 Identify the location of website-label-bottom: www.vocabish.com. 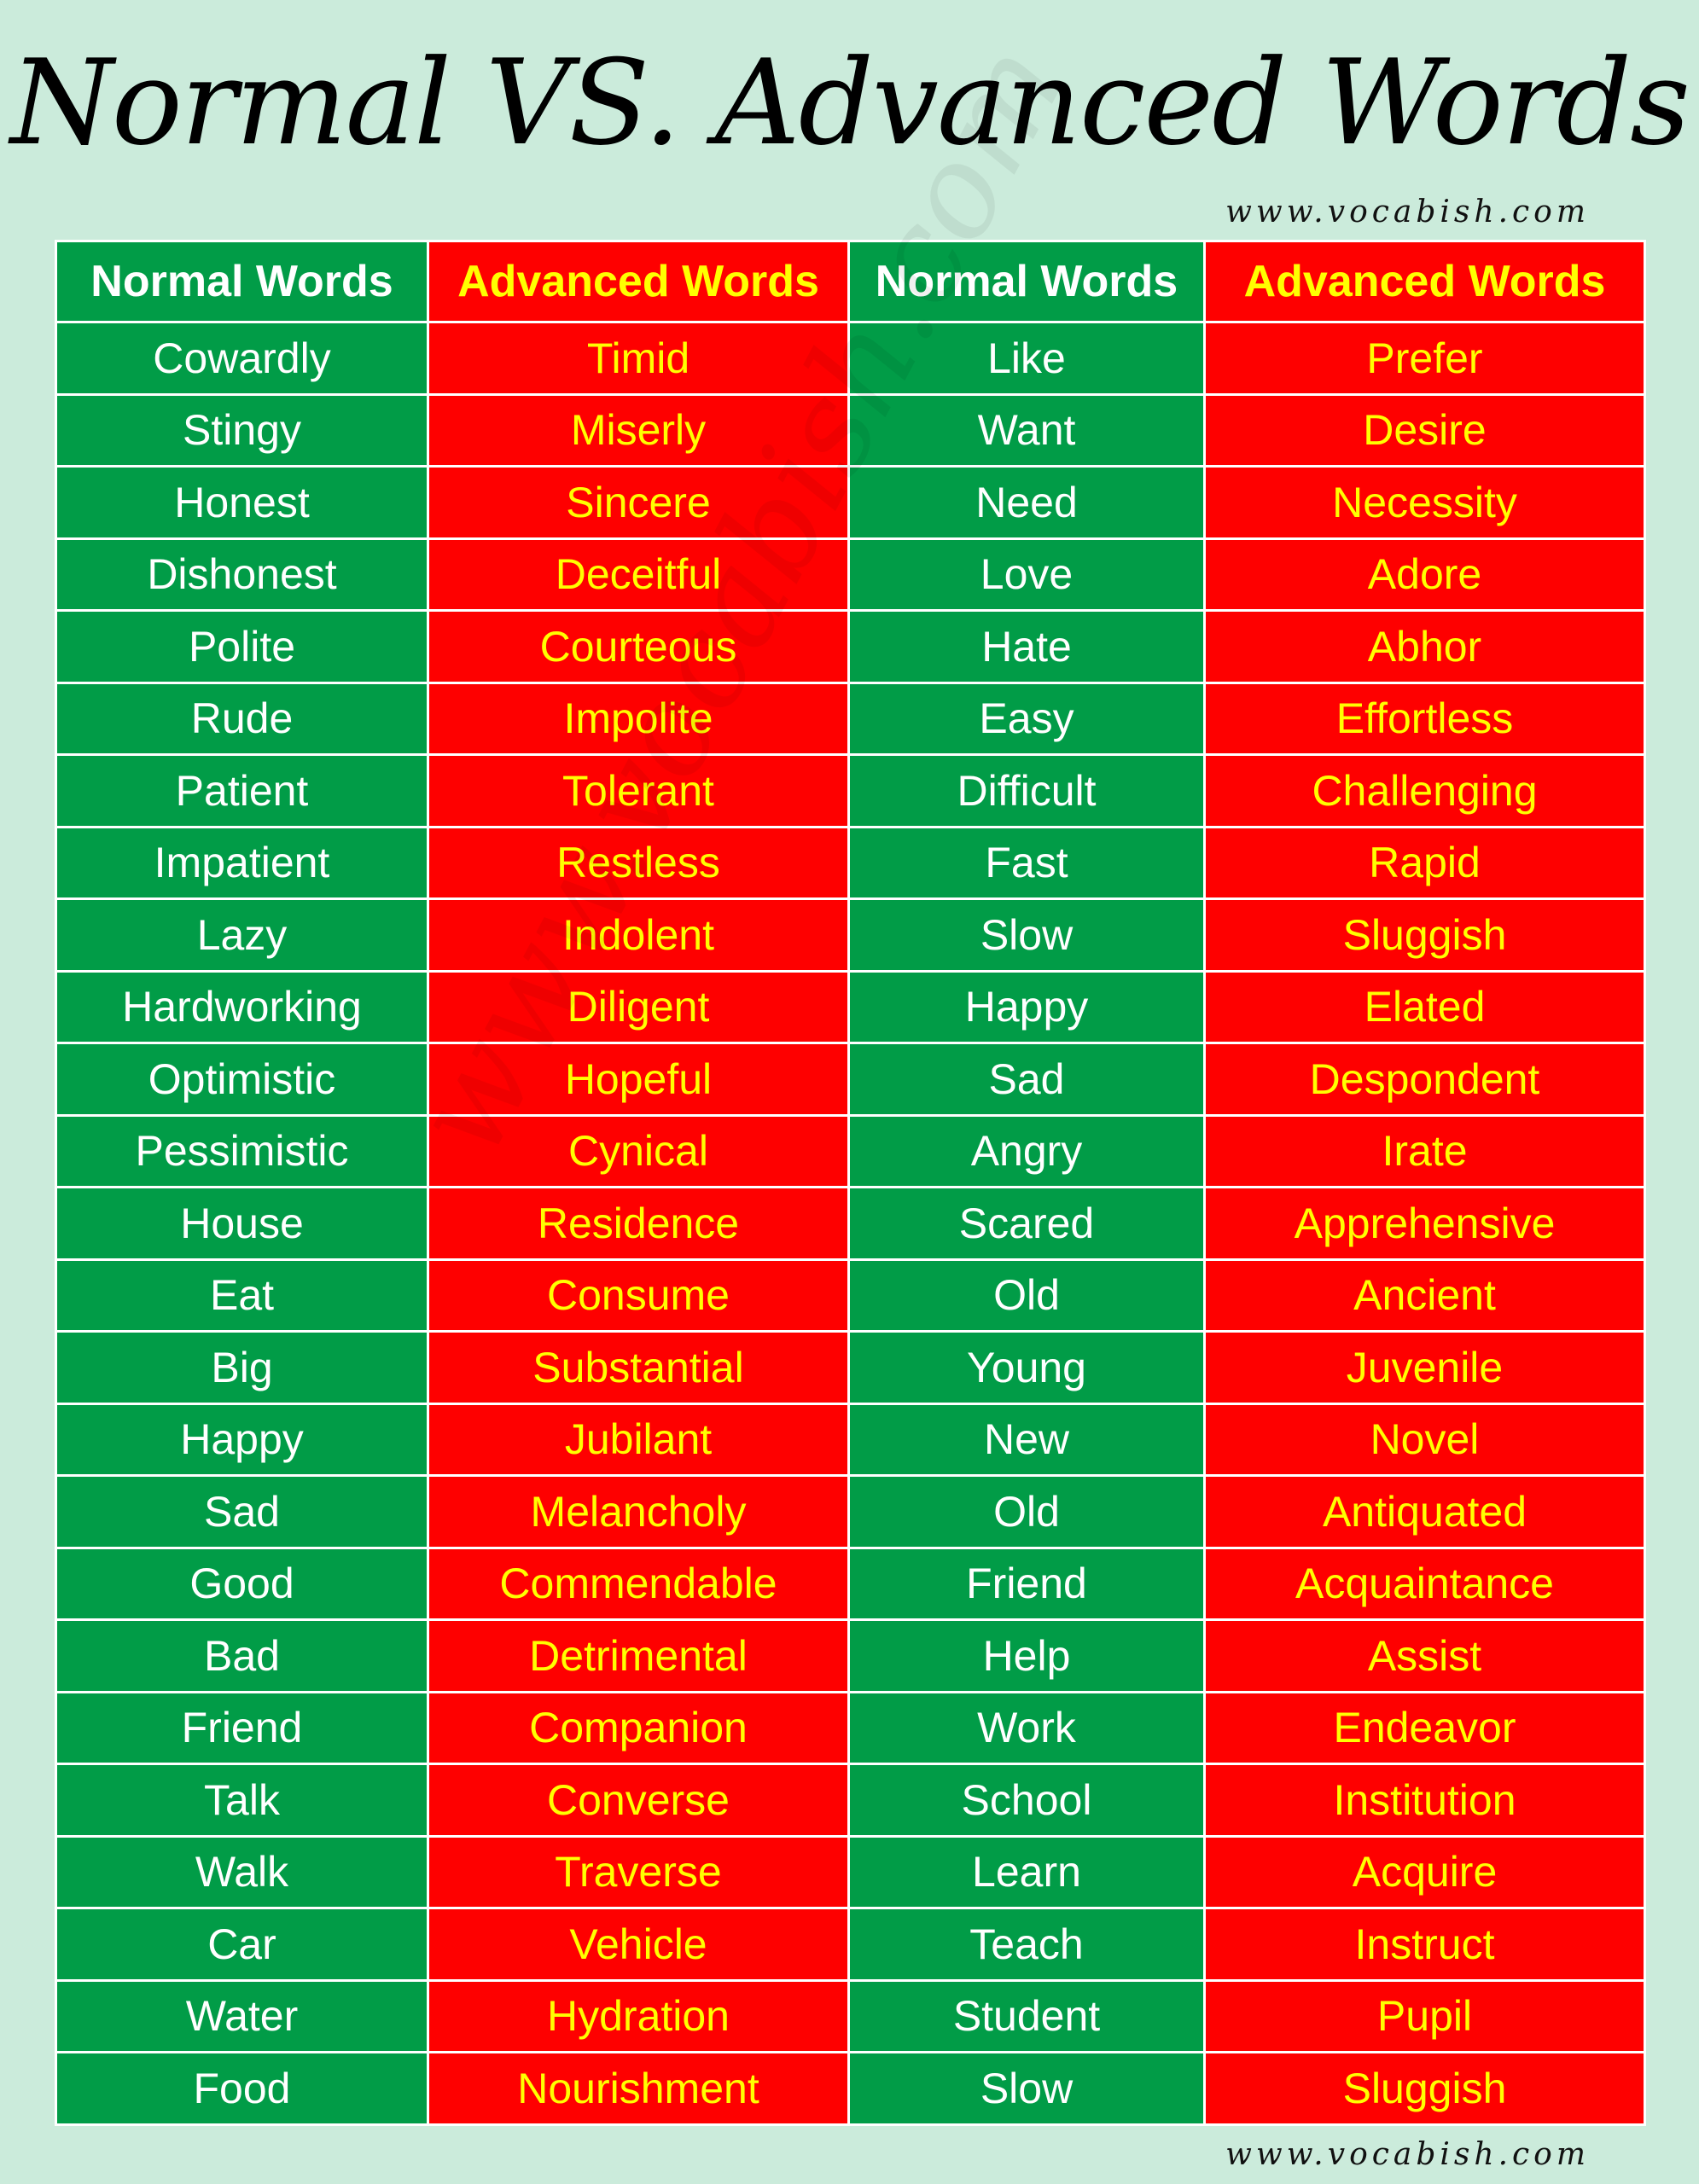
(1407, 2155).